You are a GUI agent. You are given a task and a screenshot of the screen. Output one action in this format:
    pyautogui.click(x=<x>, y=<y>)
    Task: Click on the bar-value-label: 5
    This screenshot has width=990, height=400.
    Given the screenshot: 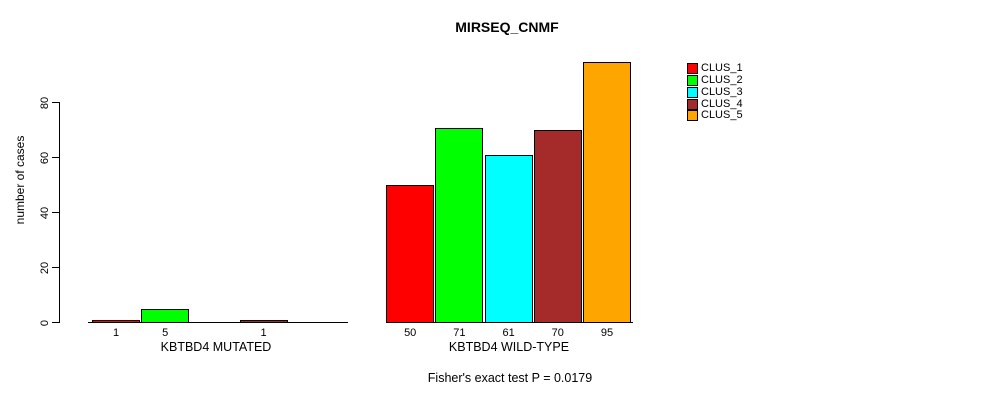 What is the action you would take?
    pyautogui.click(x=165, y=333)
    